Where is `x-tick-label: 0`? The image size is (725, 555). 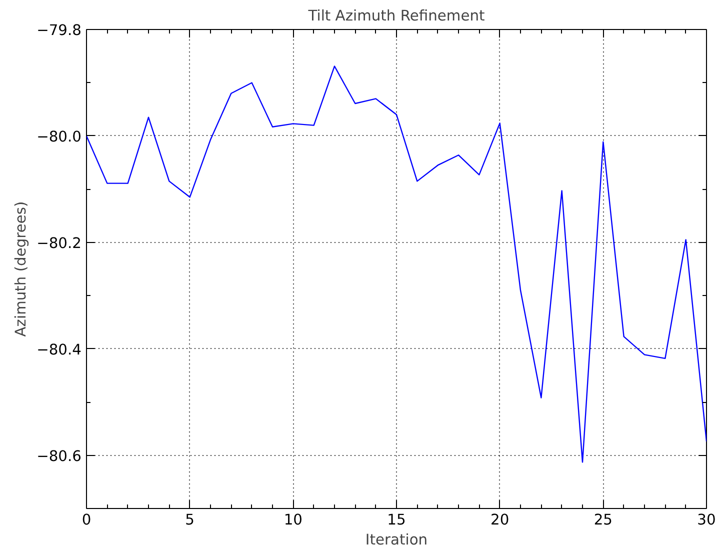
x-tick-label: 0 is located at coordinates (87, 520).